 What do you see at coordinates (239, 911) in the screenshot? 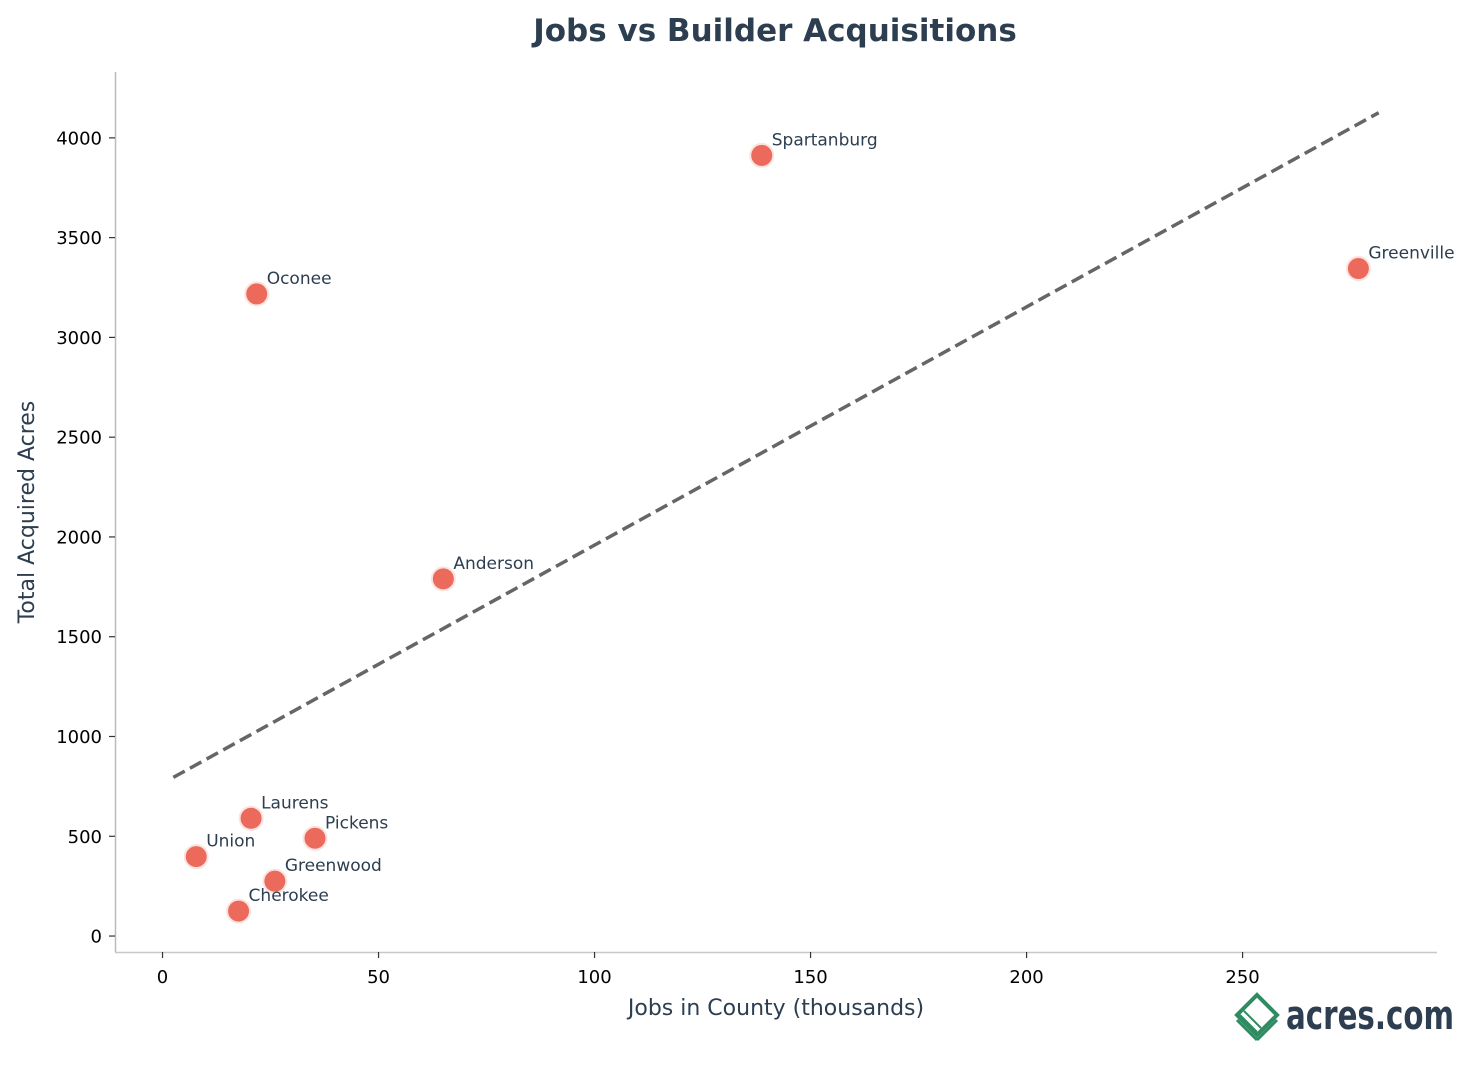
I see `data-point-cherokee` at bounding box center [239, 911].